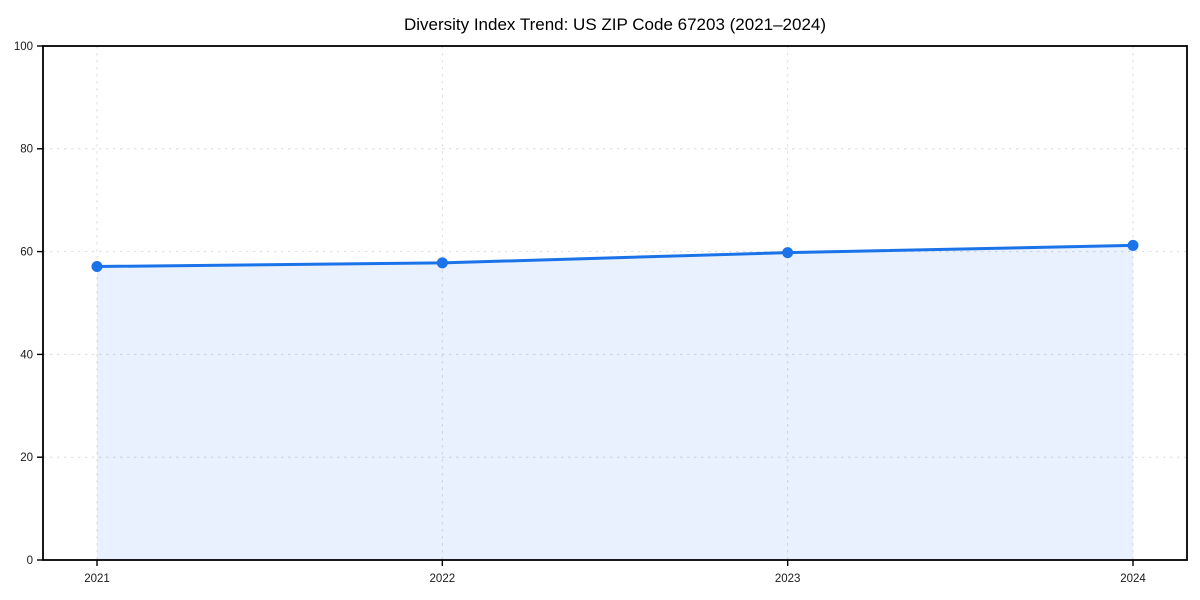 The image size is (1200, 600). Describe the element at coordinates (26, 355) in the screenshot. I see `y-tick-label: 40` at that location.